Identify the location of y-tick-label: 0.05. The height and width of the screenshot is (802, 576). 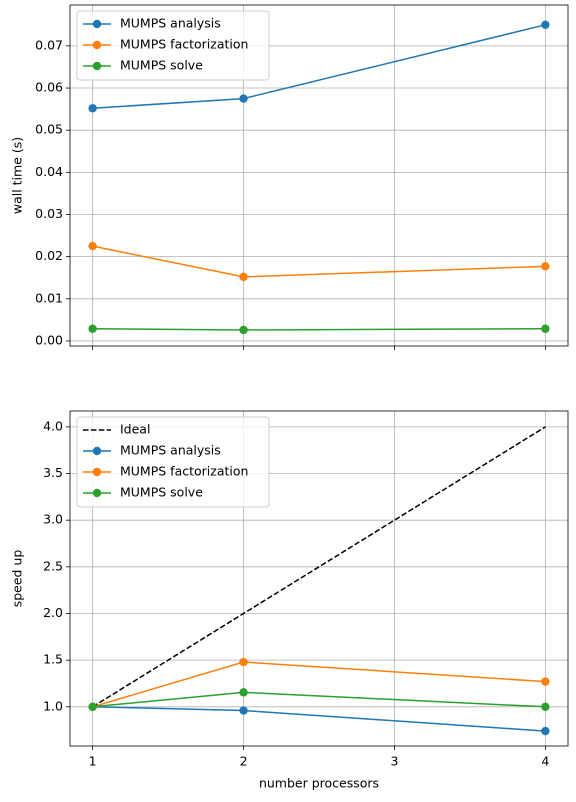
(49, 129).